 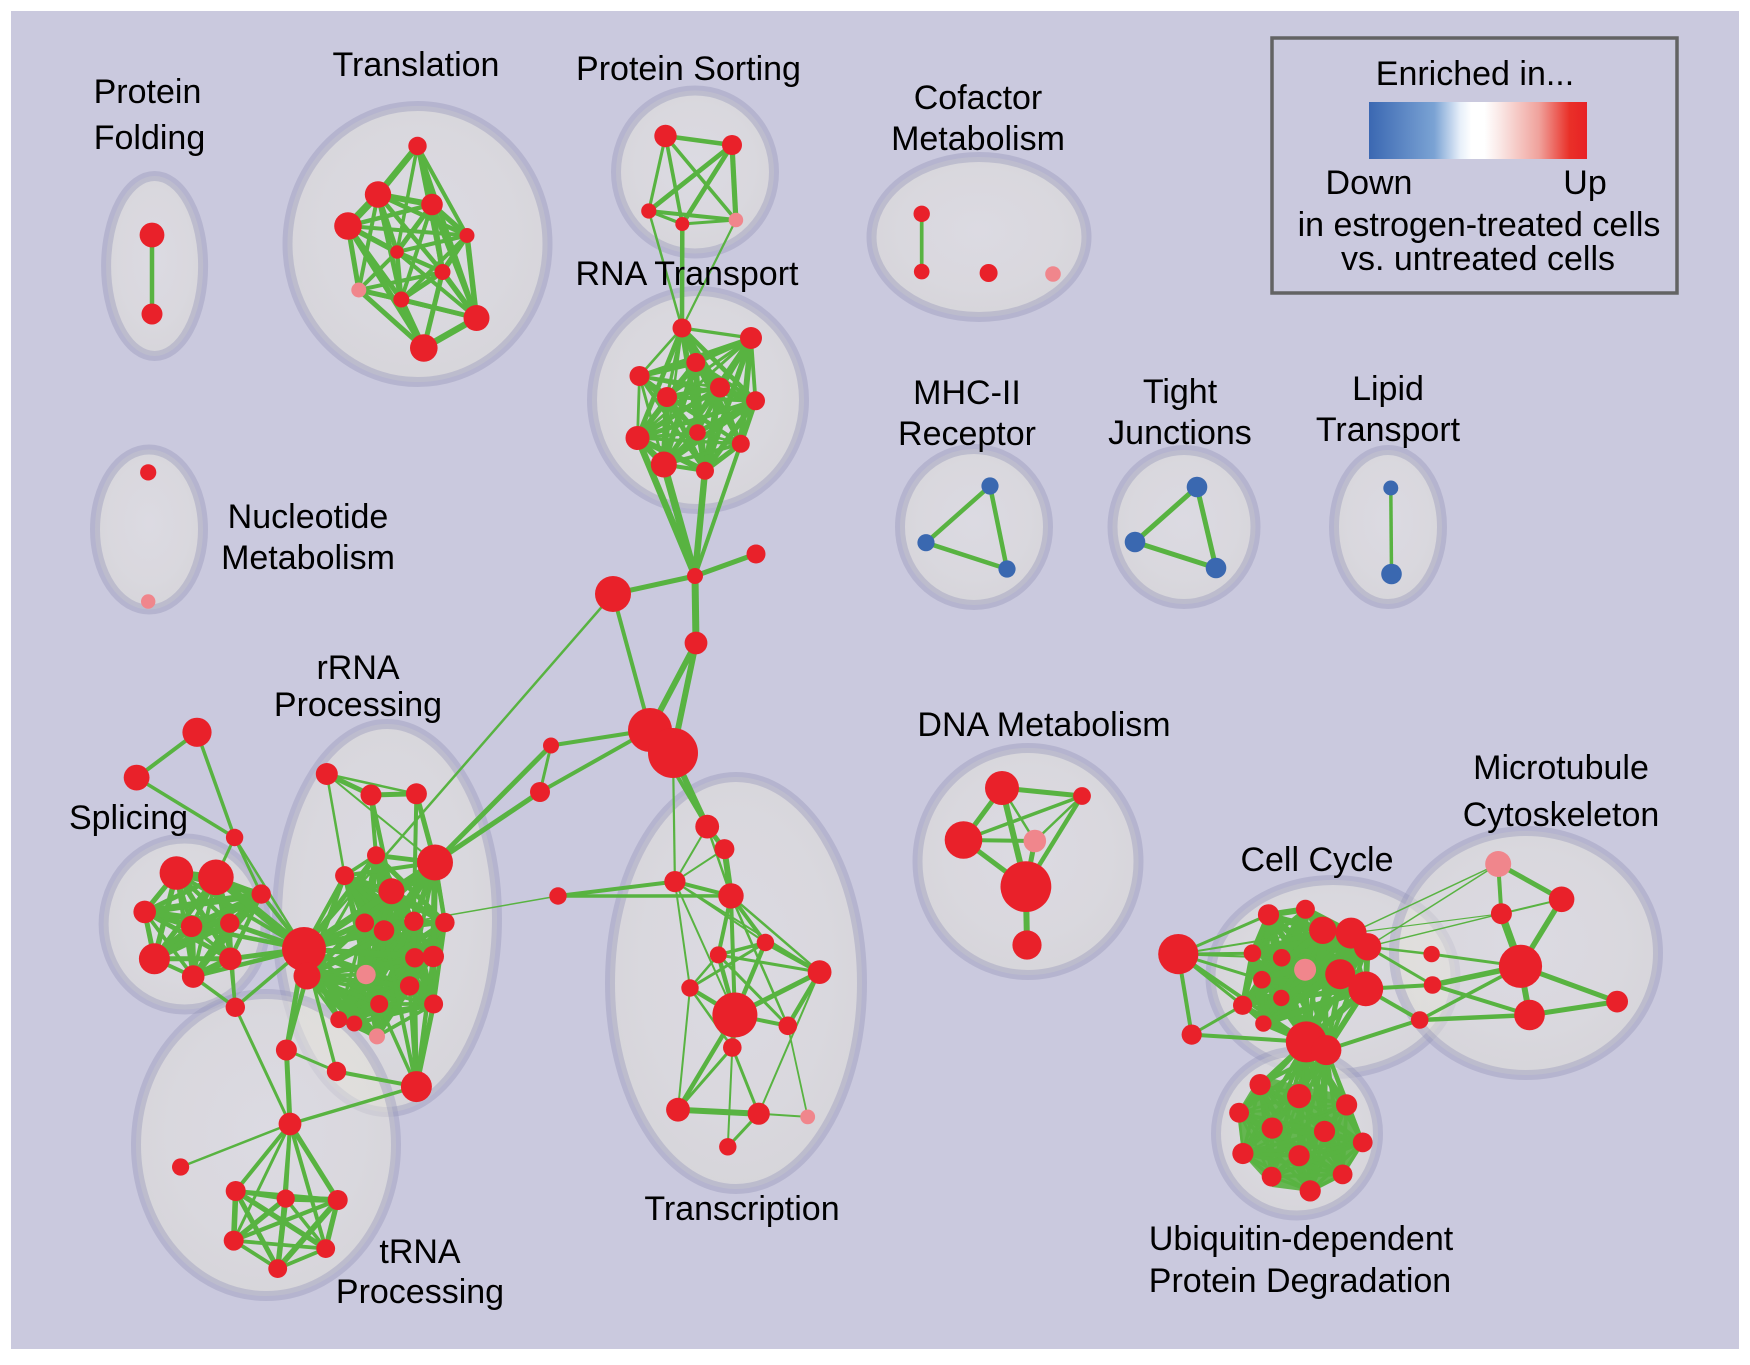 What do you see at coordinates (1300, 1281) in the screenshot?
I see `svg-text: Protein Degradation` at bounding box center [1300, 1281].